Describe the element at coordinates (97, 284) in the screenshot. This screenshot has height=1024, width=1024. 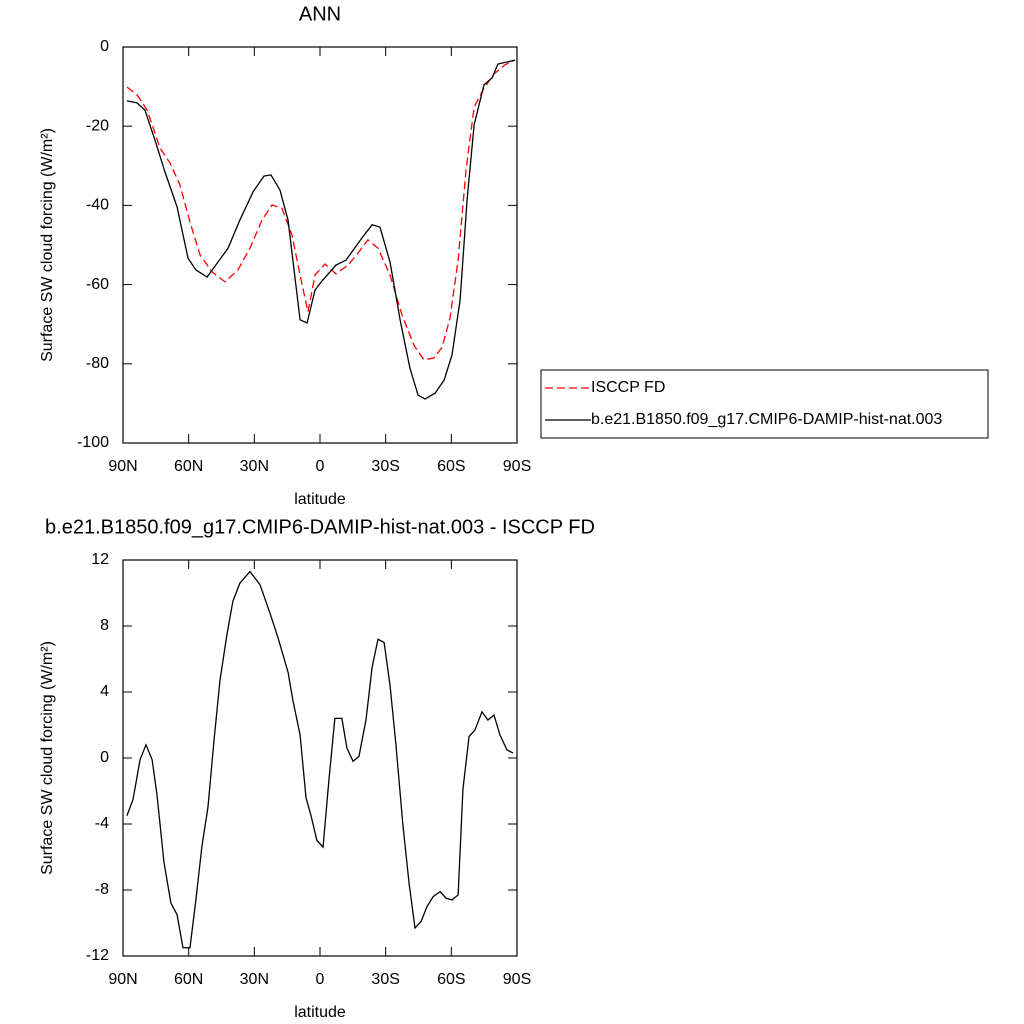
I see `y-tick-label: -60` at that location.